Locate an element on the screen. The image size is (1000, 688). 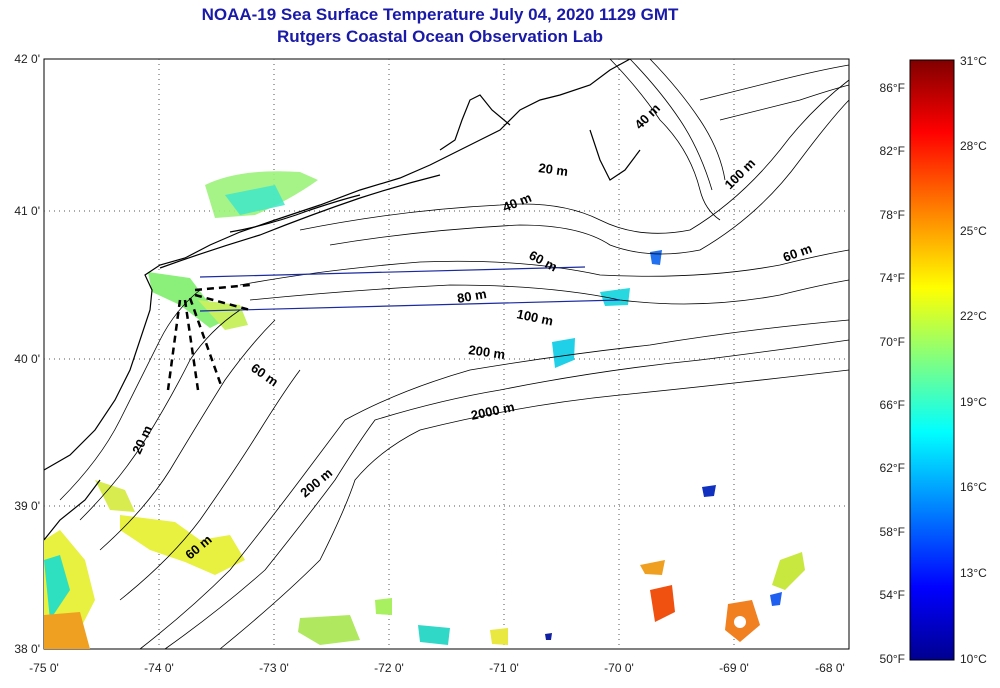
lon-label-70: -70 0' is located at coordinates (619, 668).